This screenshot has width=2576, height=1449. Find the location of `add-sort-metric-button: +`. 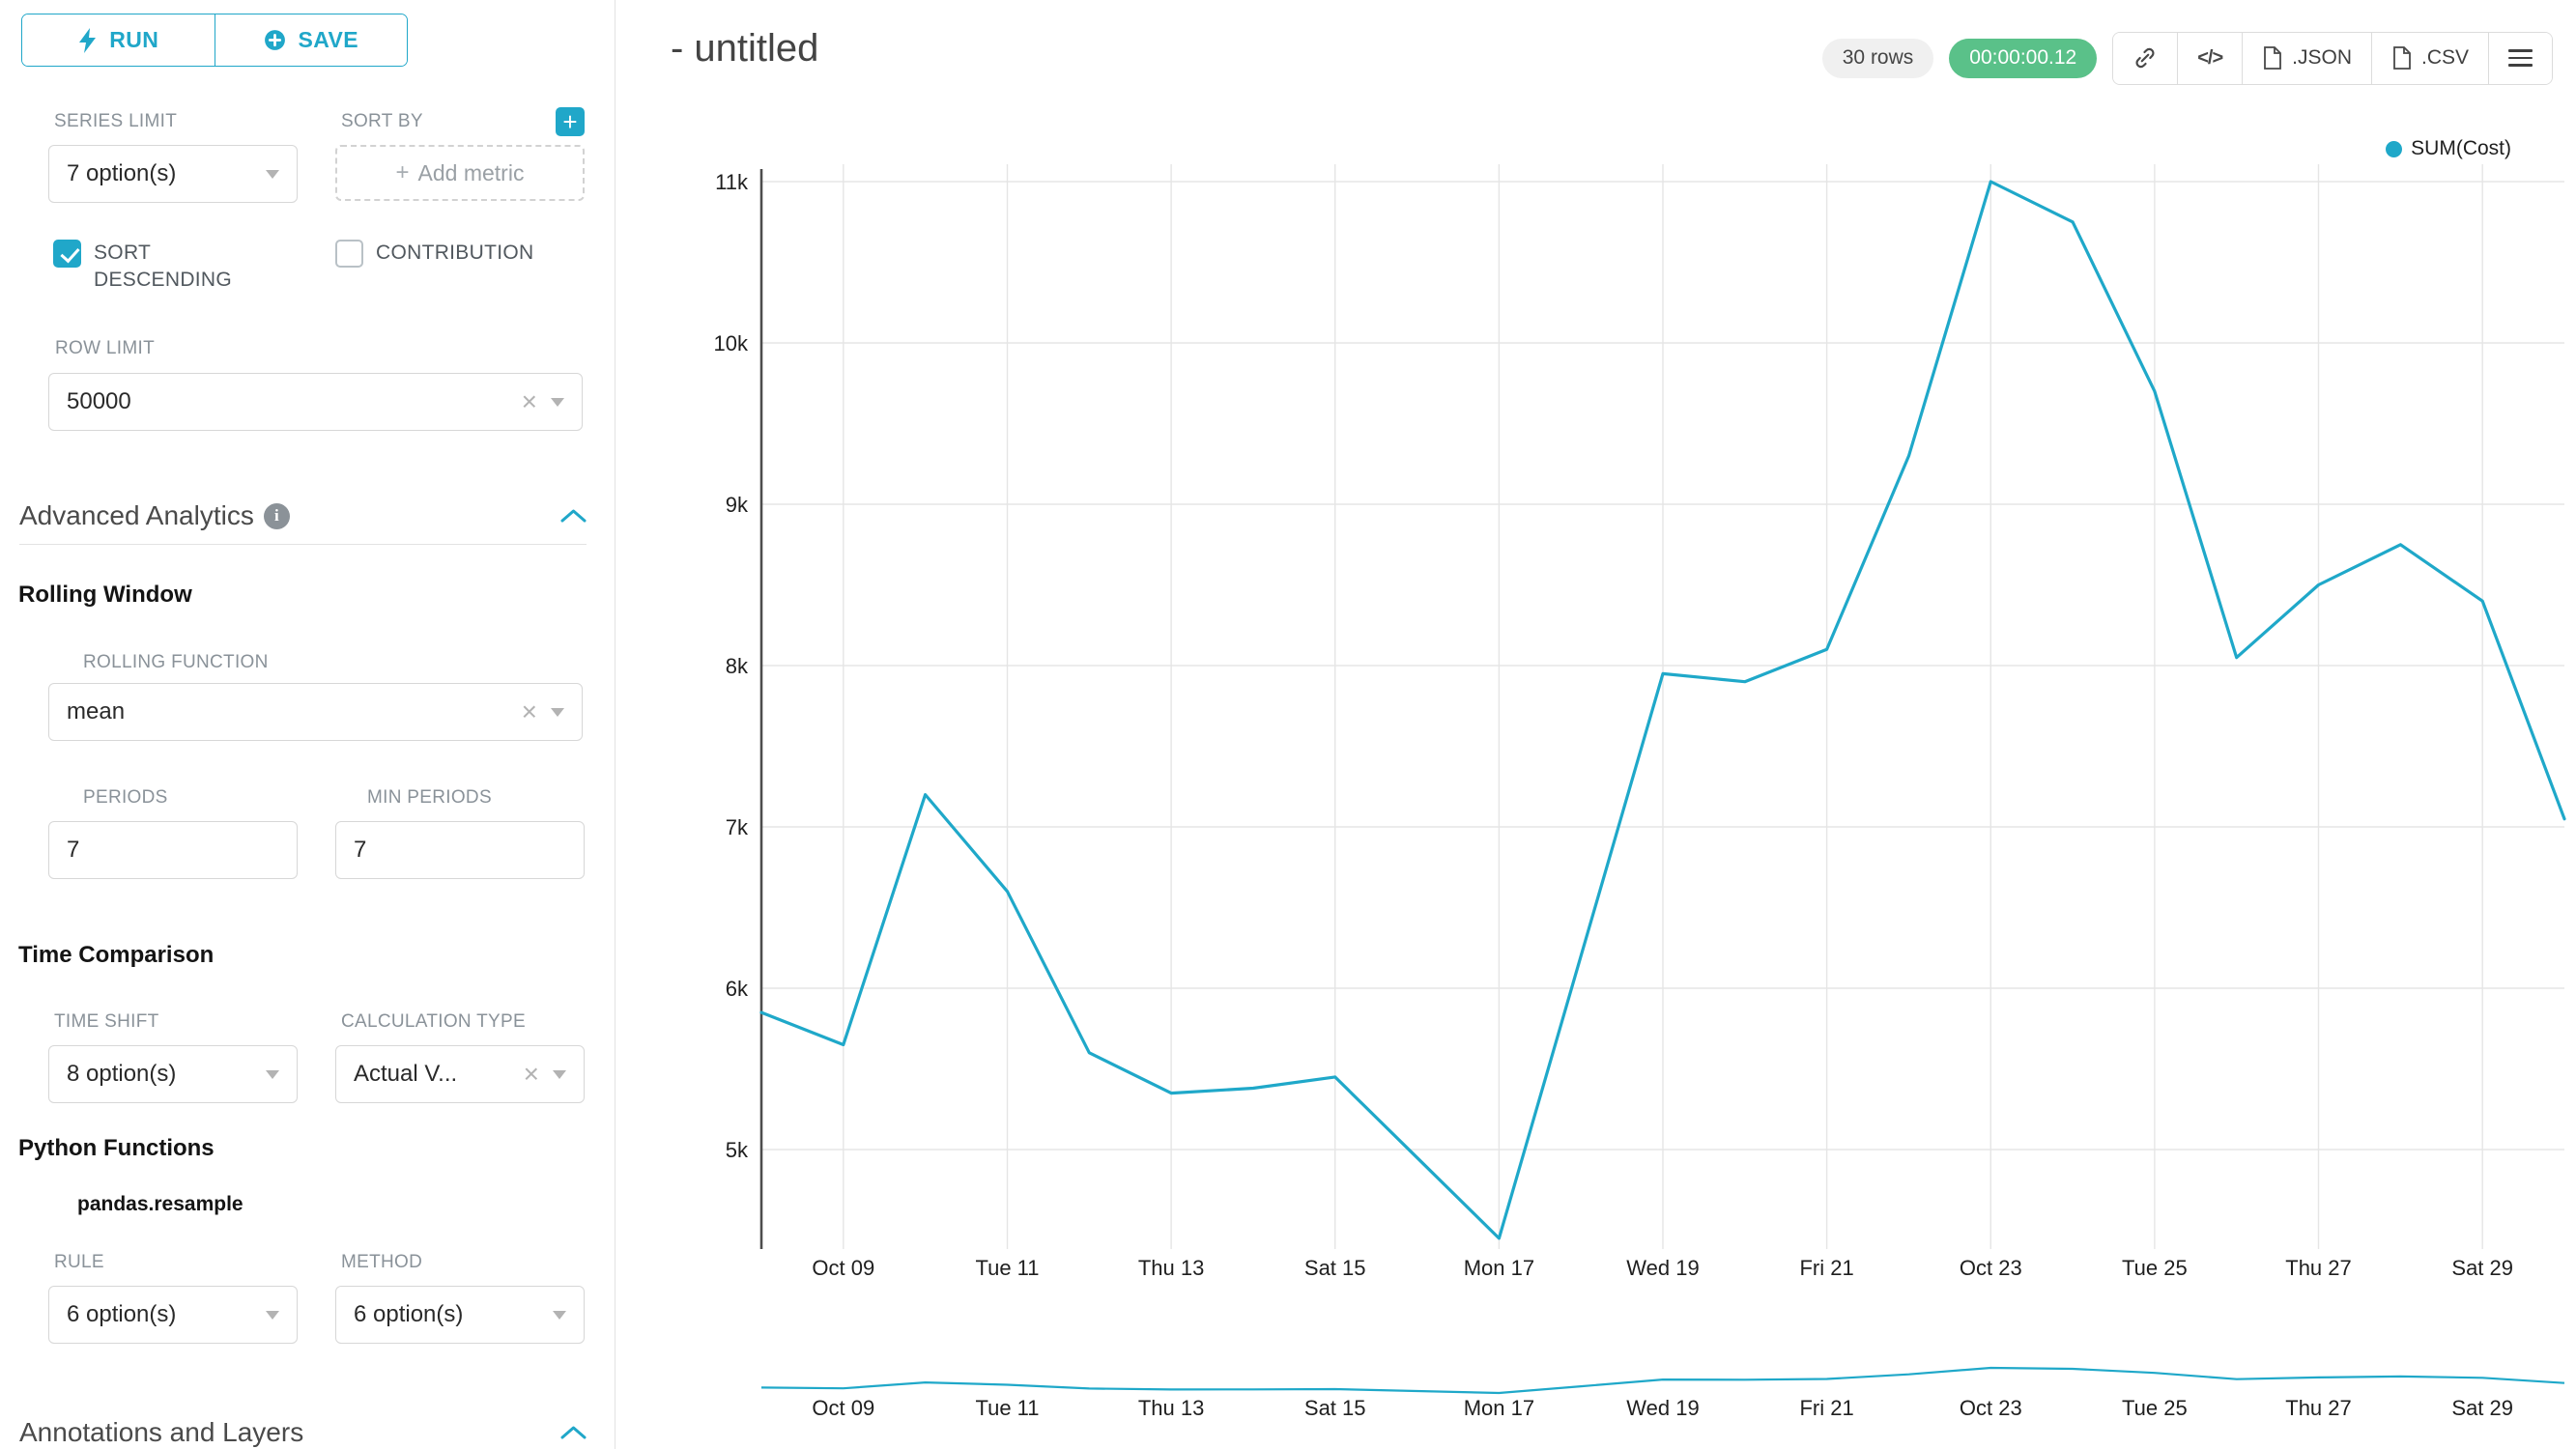

add-sort-metric-button: + is located at coordinates (571, 121).